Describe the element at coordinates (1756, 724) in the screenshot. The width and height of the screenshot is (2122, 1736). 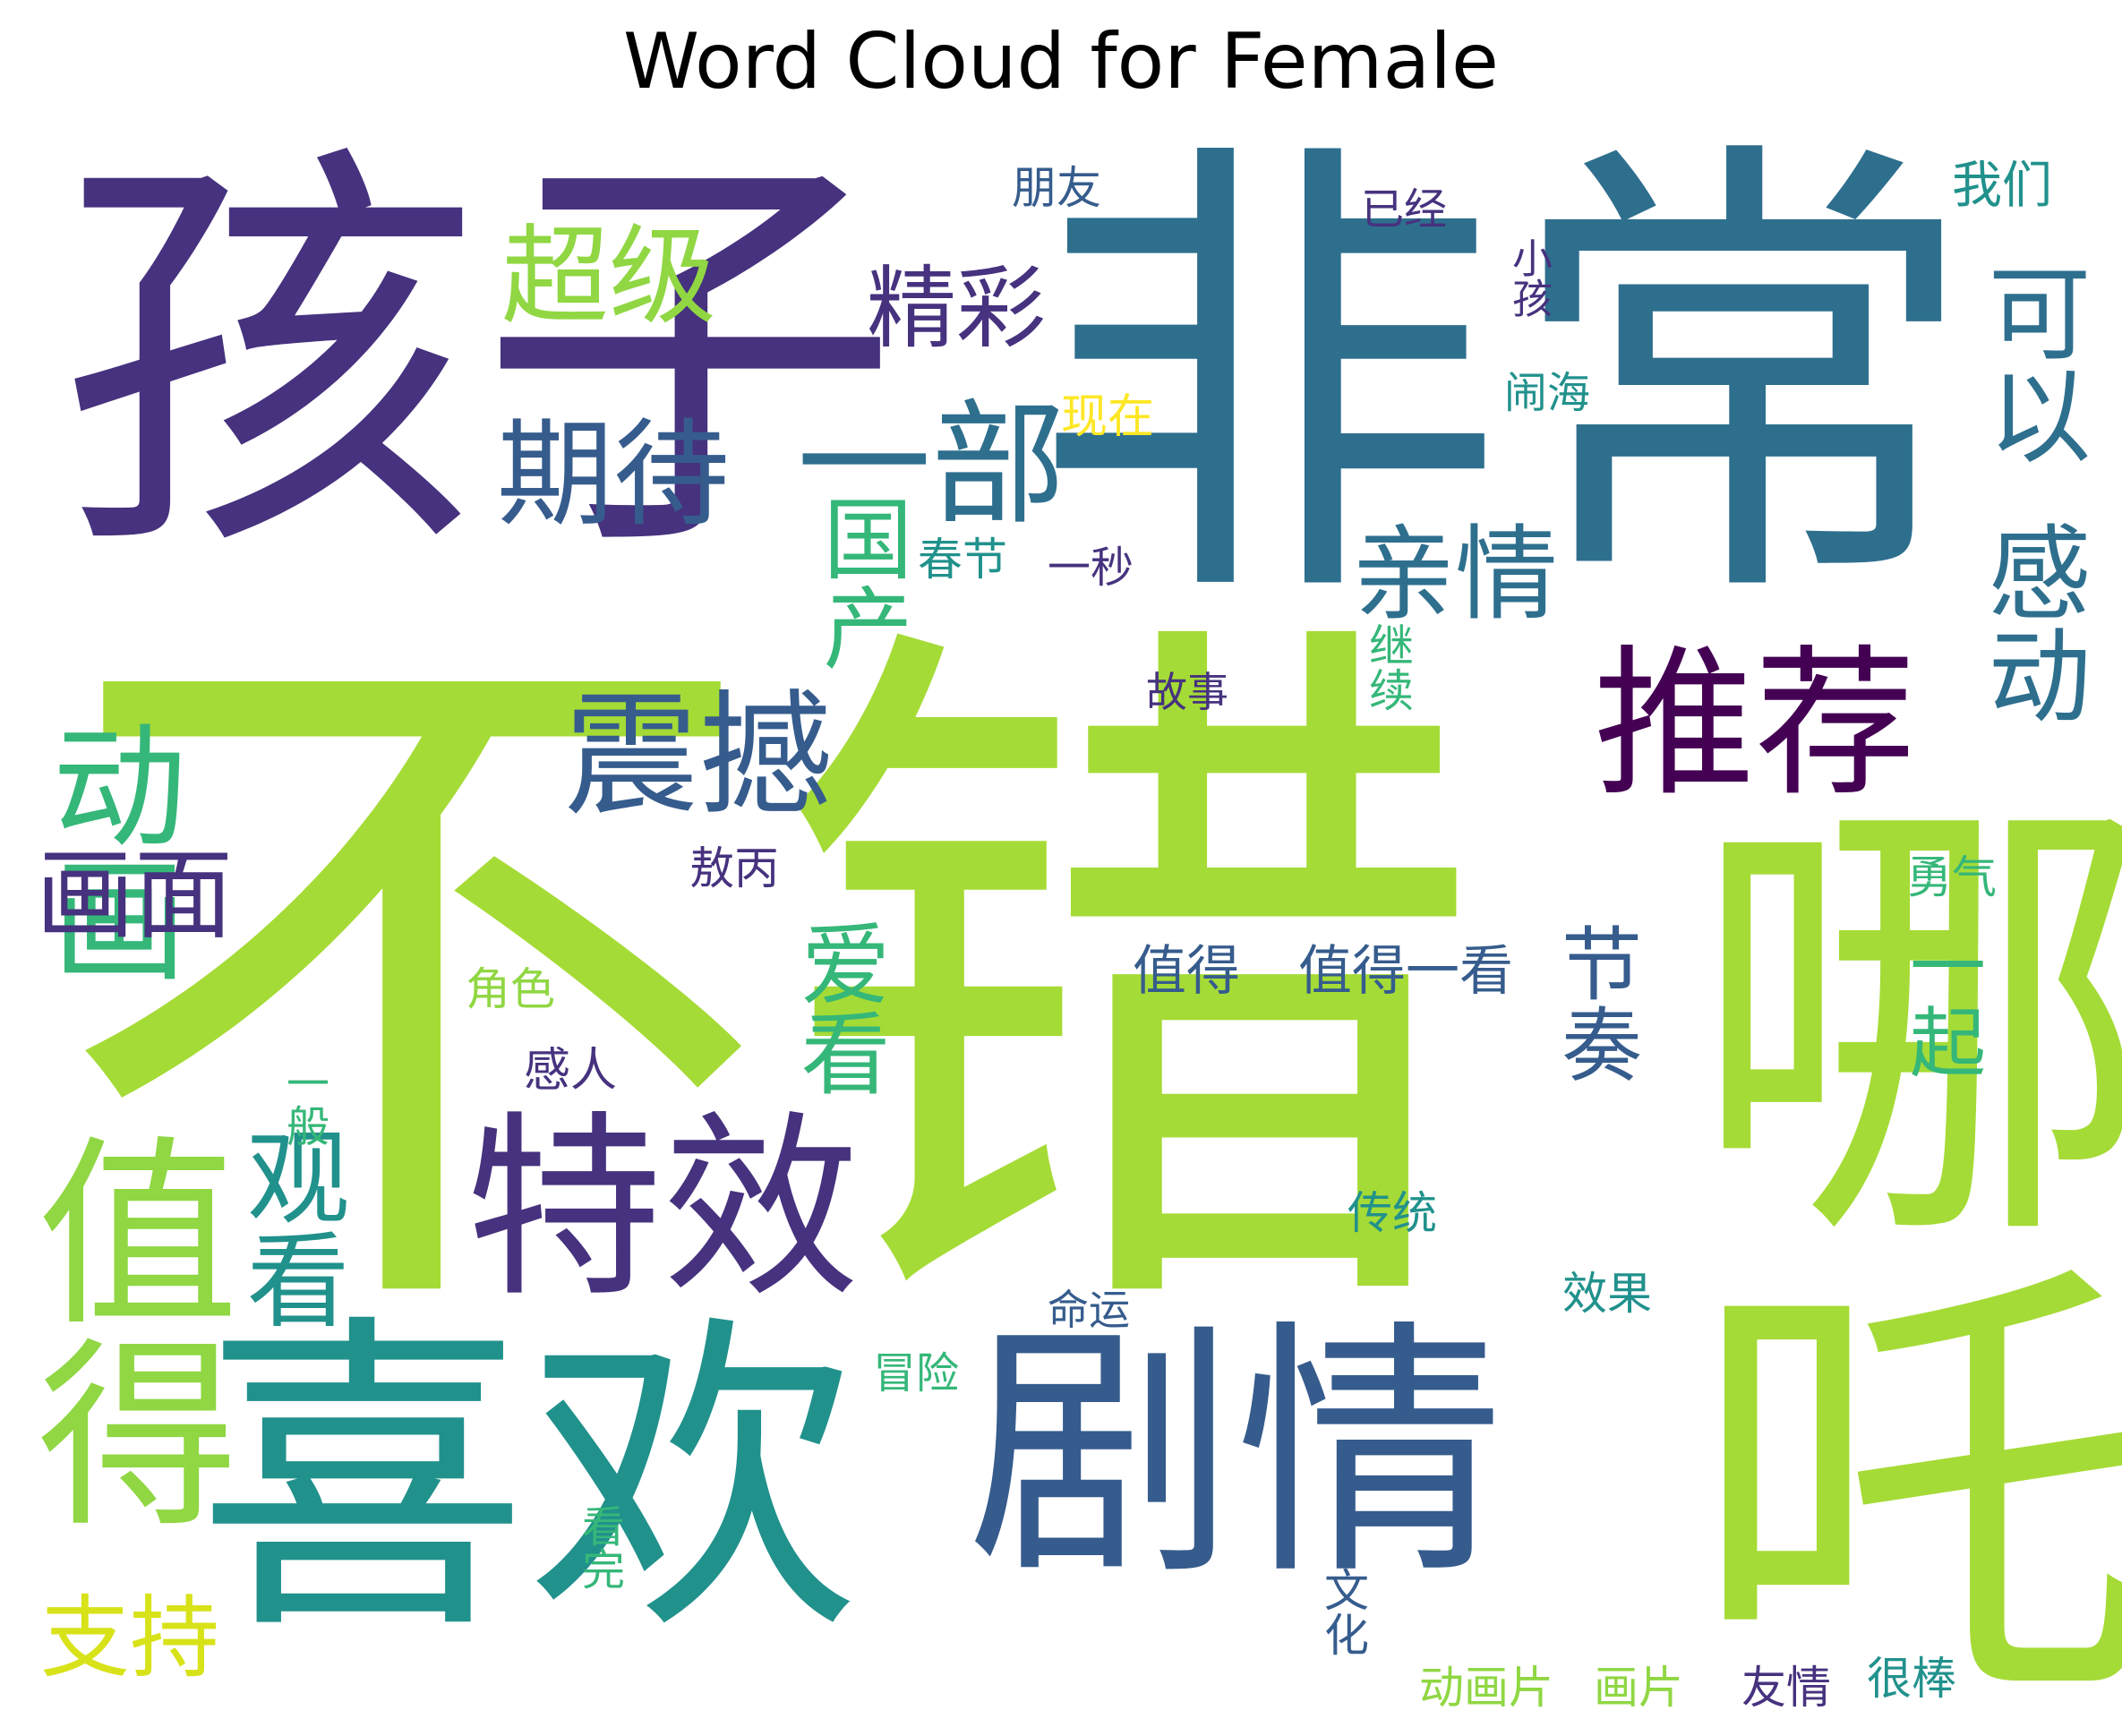
I see `word-tui-jian: 推荐` at that location.